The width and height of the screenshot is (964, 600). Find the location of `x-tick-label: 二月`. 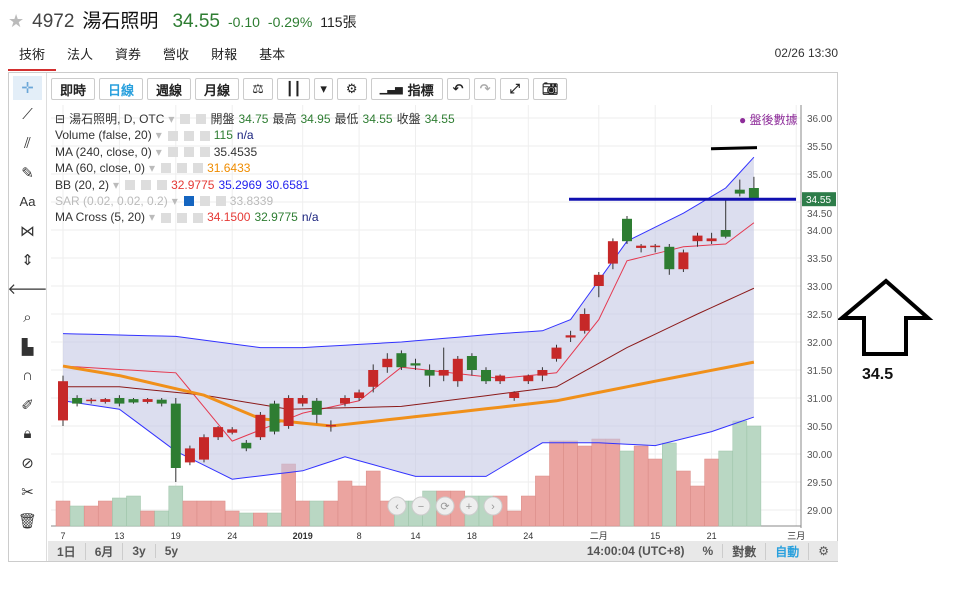

x-tick-label: 二月 is located at coordinates (599, 536).